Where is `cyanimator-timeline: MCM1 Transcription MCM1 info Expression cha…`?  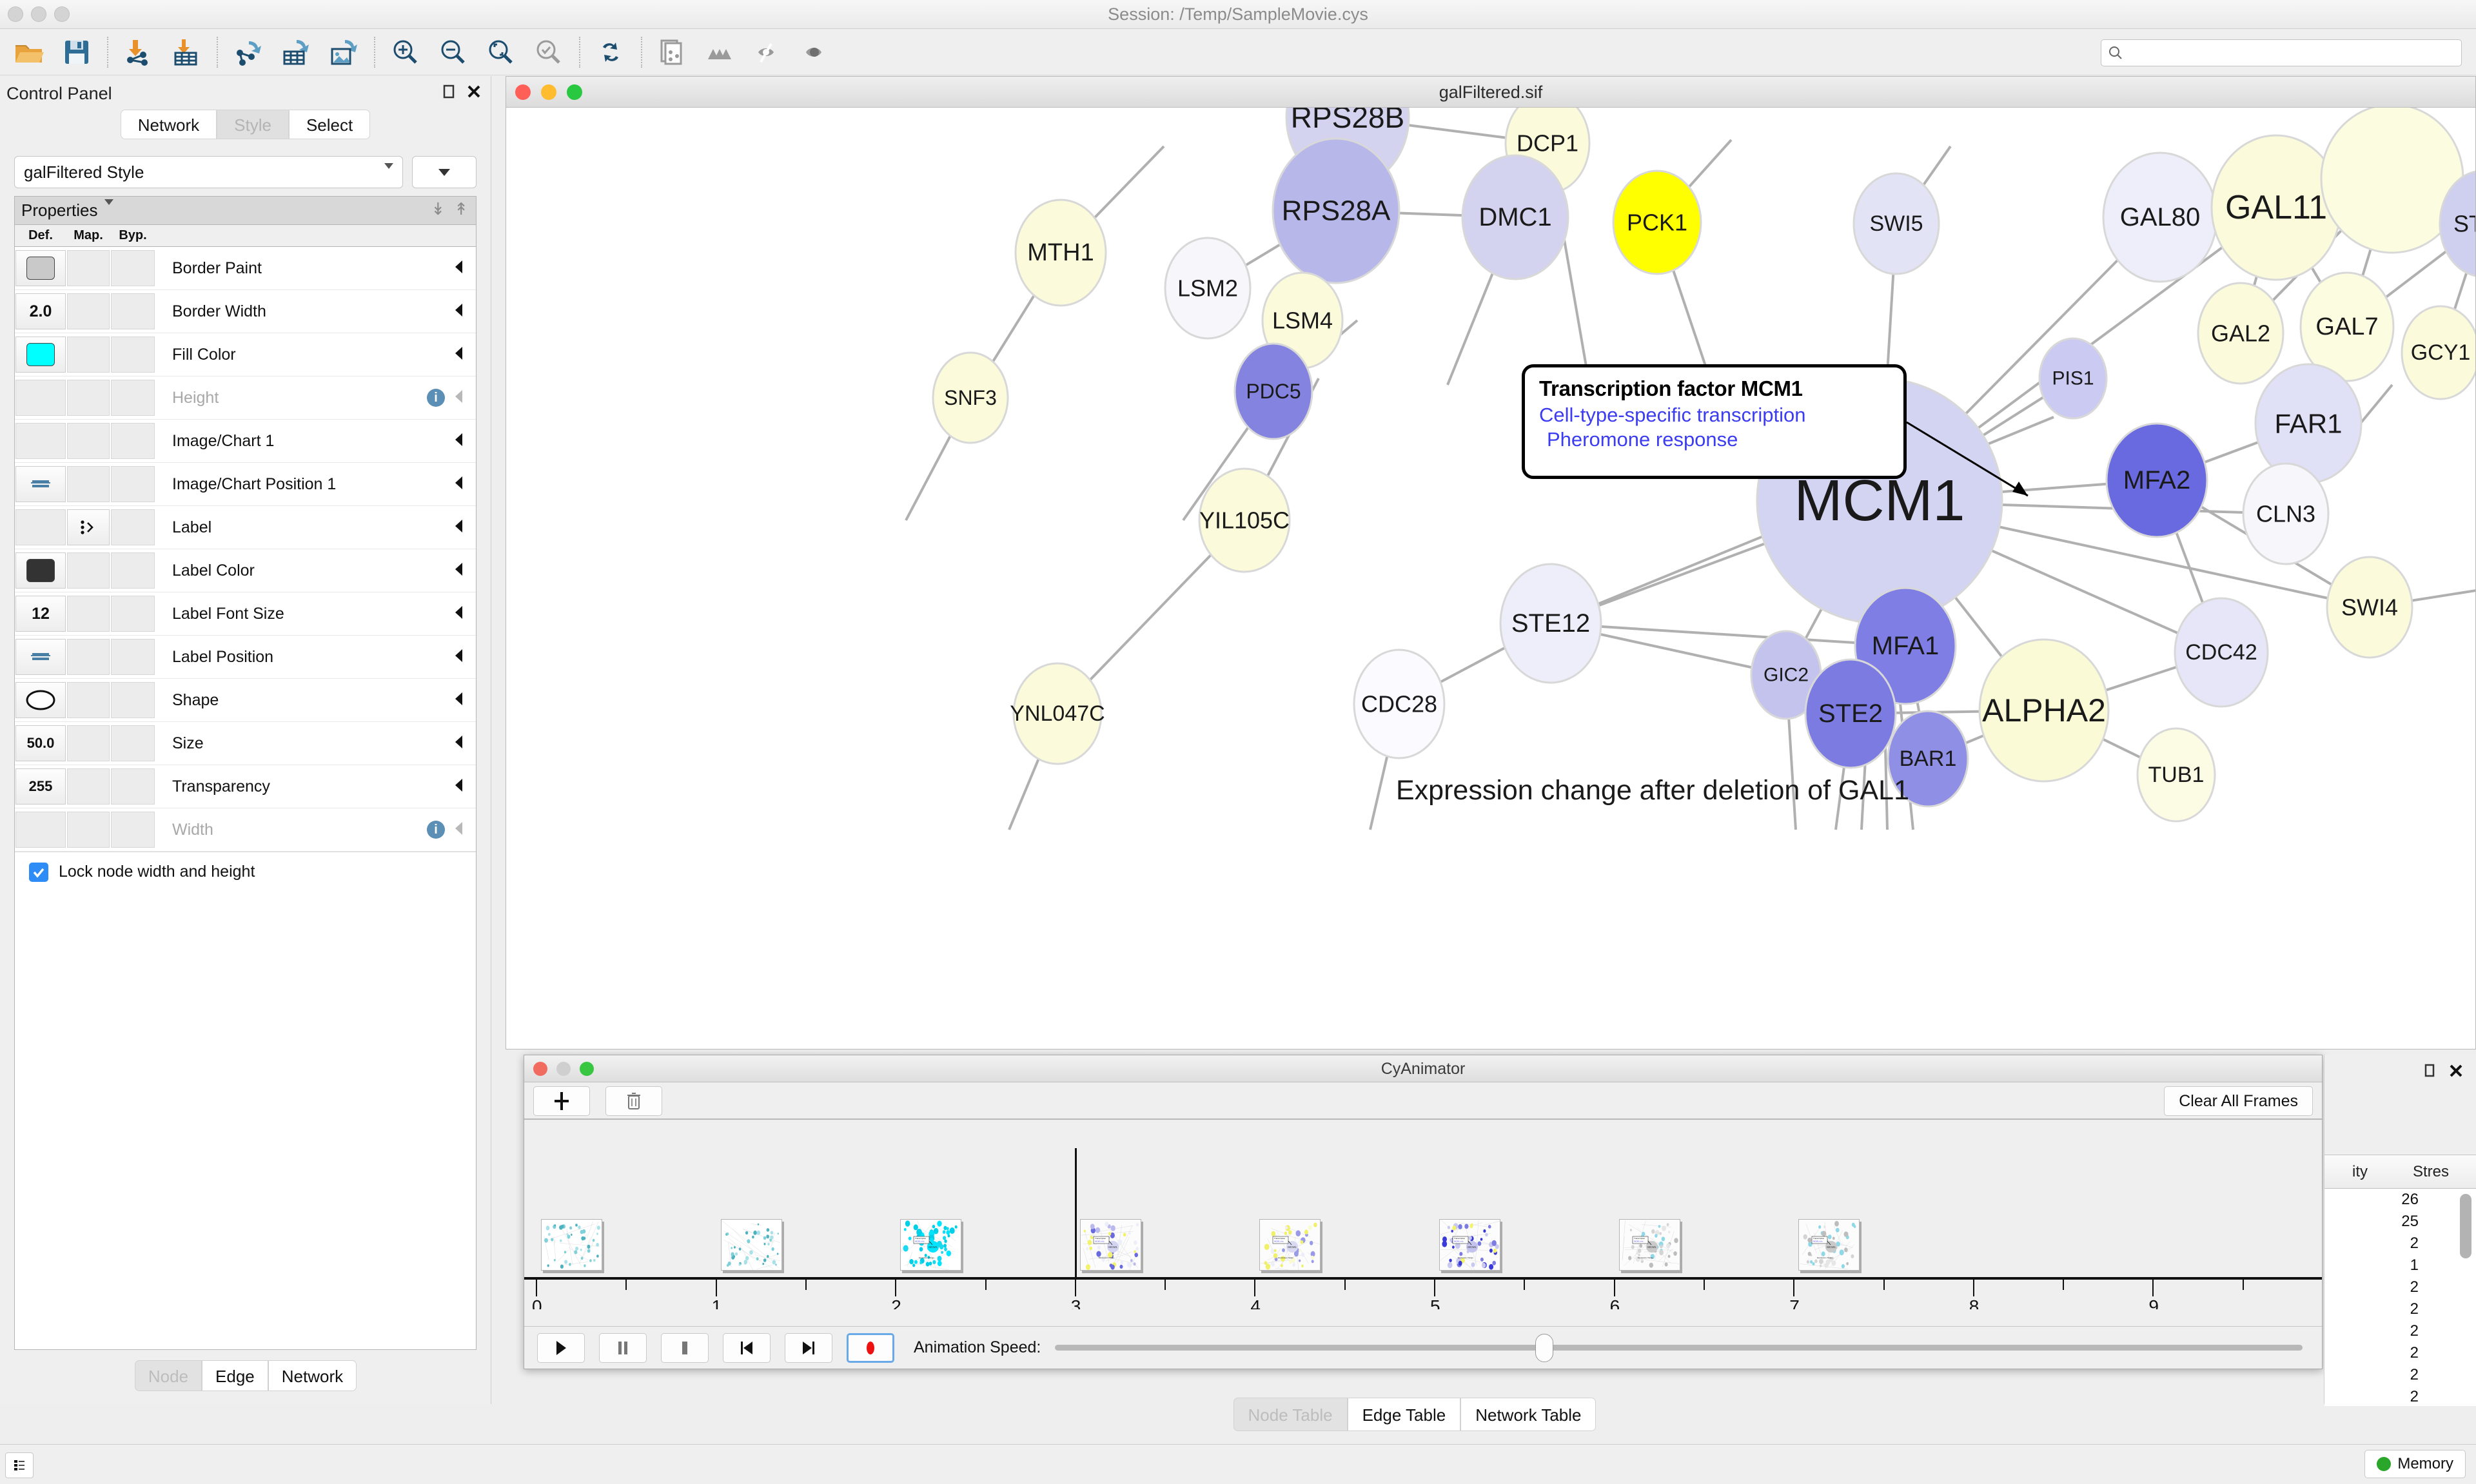 cyanimator-timeline: MCM1 Transcription MCM1 info Expression cha… is located at coordinates (1423, 1228).